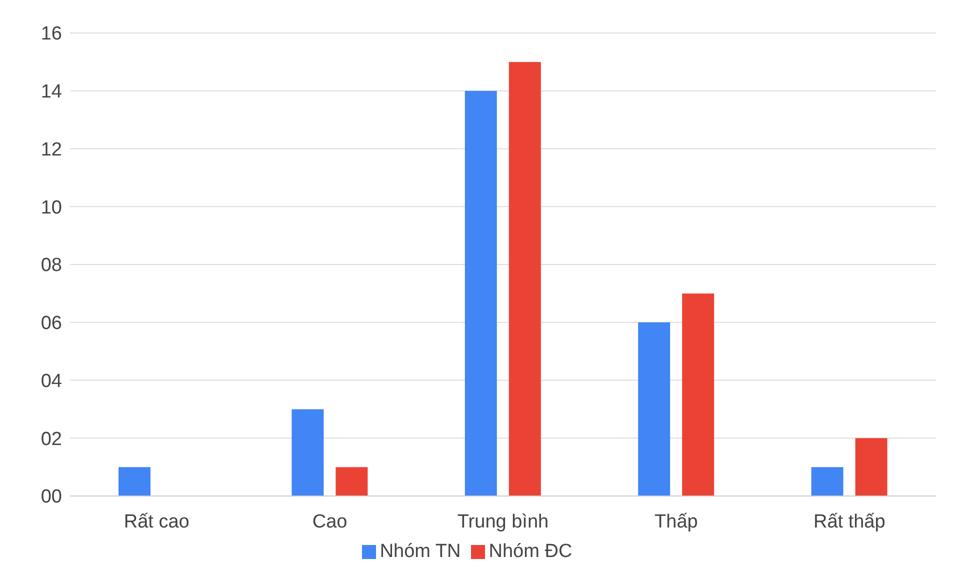  I want to click on x-tick-label: Cao, so click(330, 521).